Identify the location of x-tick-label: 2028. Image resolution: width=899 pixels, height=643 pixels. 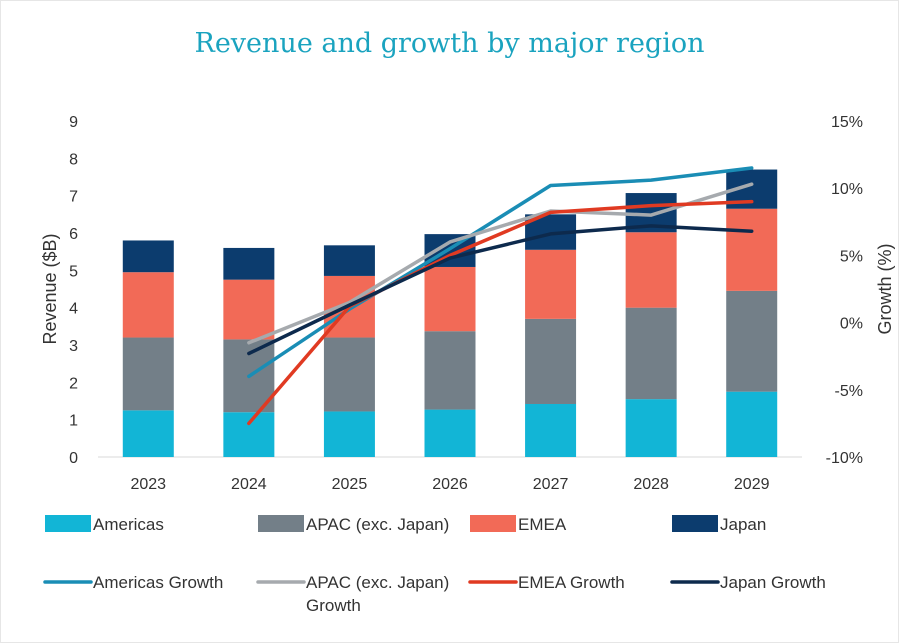
(651, 484).